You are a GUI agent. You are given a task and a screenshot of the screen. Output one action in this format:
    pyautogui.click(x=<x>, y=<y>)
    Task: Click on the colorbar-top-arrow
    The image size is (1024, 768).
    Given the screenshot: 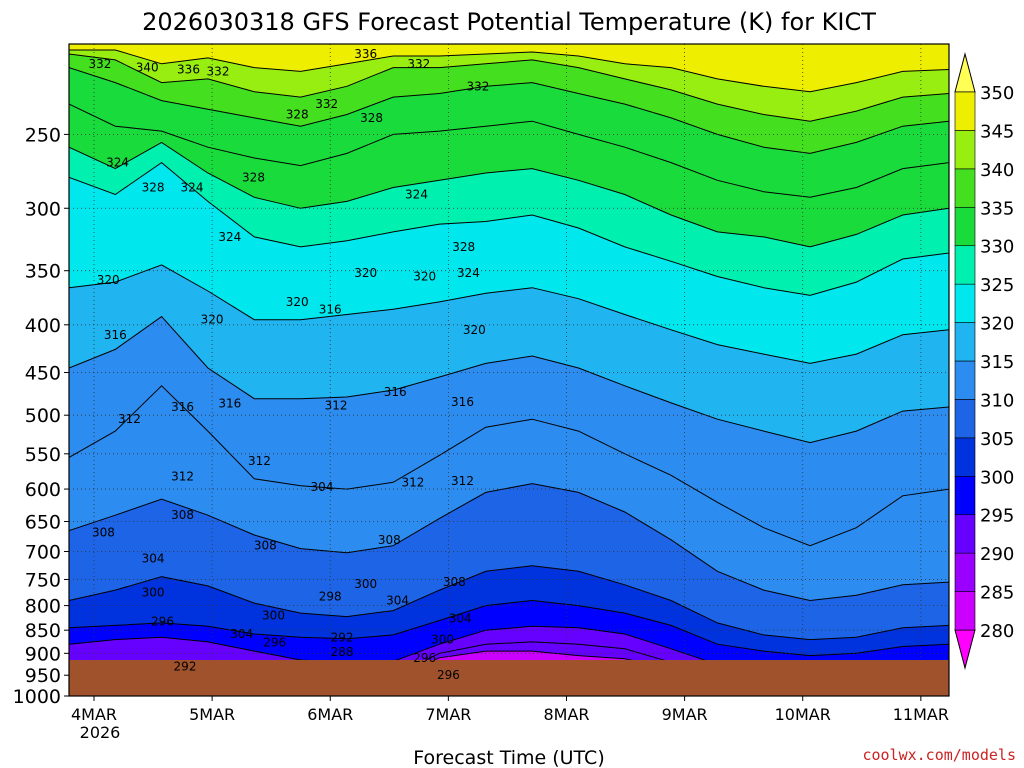 What is the action you would take?
    pyautogui.click(x=965, y=72)
    